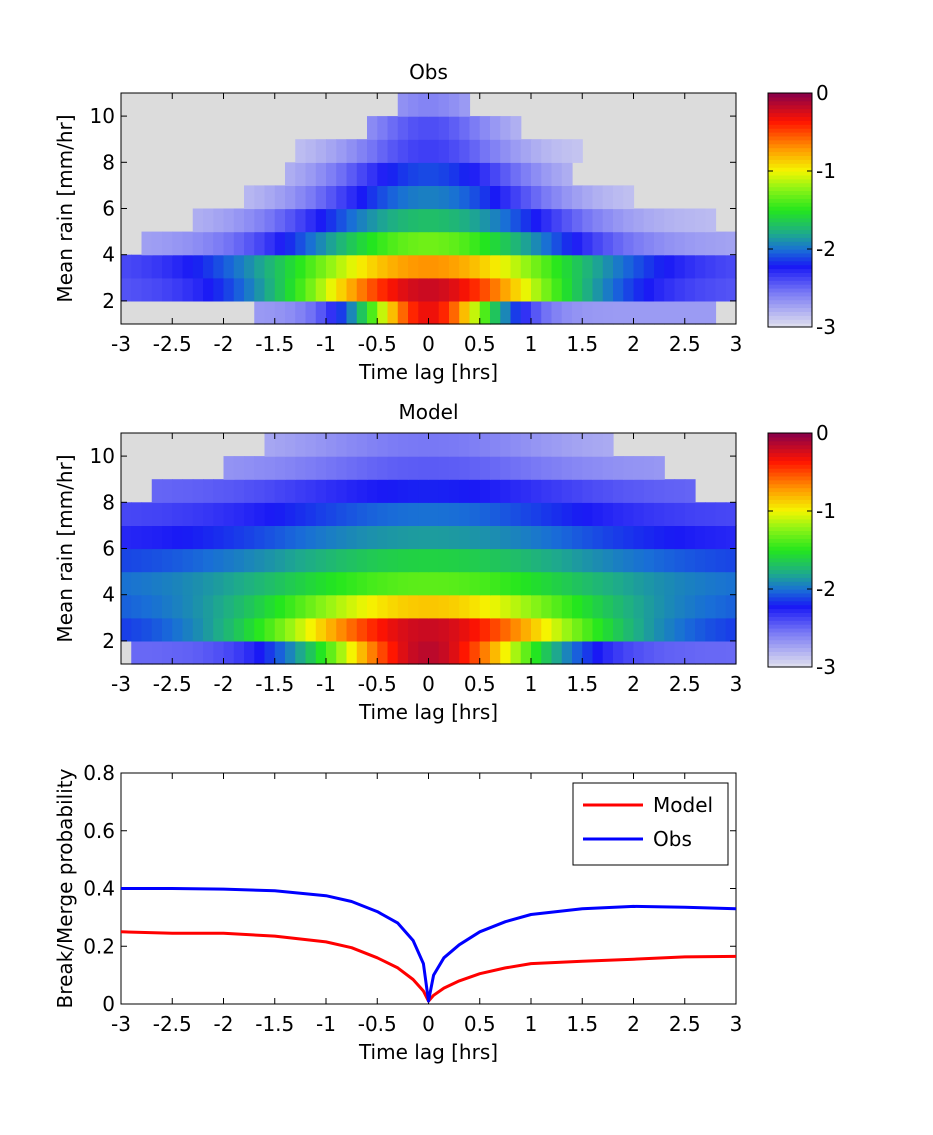  Describe the element at coordinates (672, 839) in the screenshot. I see `legend-label: Obs` at that location.